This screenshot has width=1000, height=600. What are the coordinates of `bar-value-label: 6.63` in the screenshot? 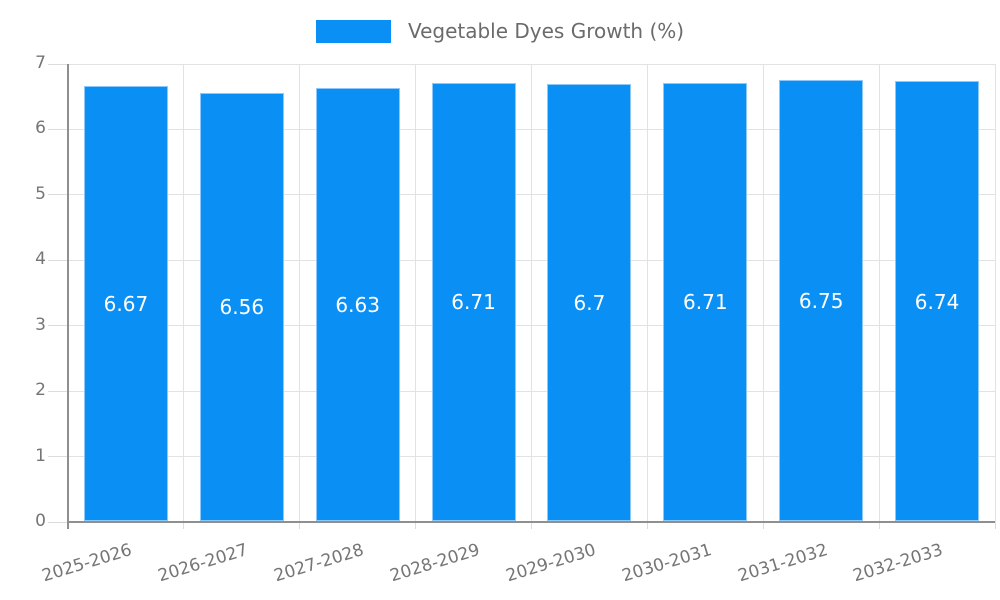 It's located at (357, 305).